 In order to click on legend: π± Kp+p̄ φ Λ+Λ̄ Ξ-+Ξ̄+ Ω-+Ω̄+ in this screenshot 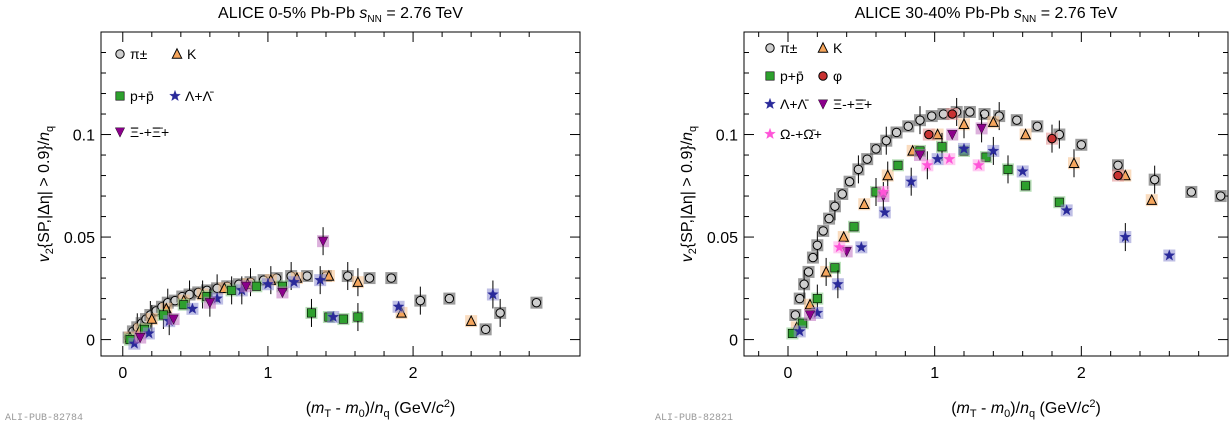, I will do `click(818, 91)`.